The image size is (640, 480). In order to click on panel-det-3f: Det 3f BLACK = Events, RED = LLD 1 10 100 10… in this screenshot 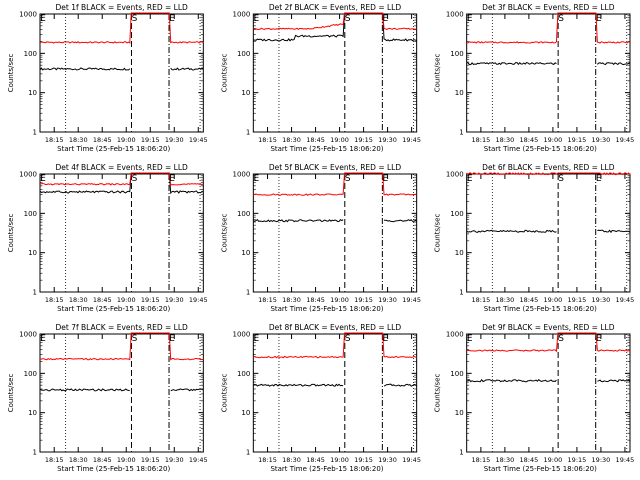, I will do `click(534, 78)`.